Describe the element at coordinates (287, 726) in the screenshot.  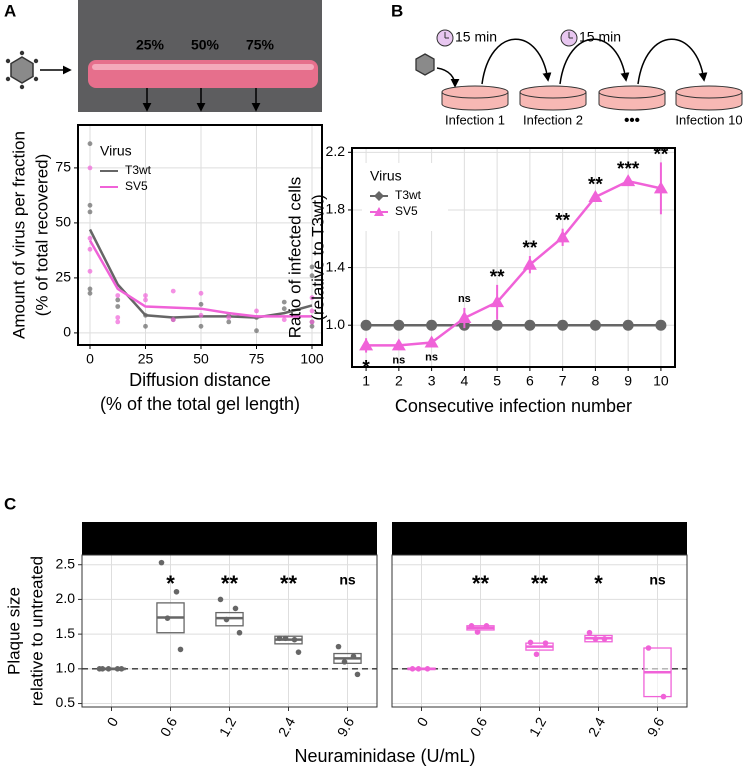
I see `x-tick-label: 2.4` at that location.